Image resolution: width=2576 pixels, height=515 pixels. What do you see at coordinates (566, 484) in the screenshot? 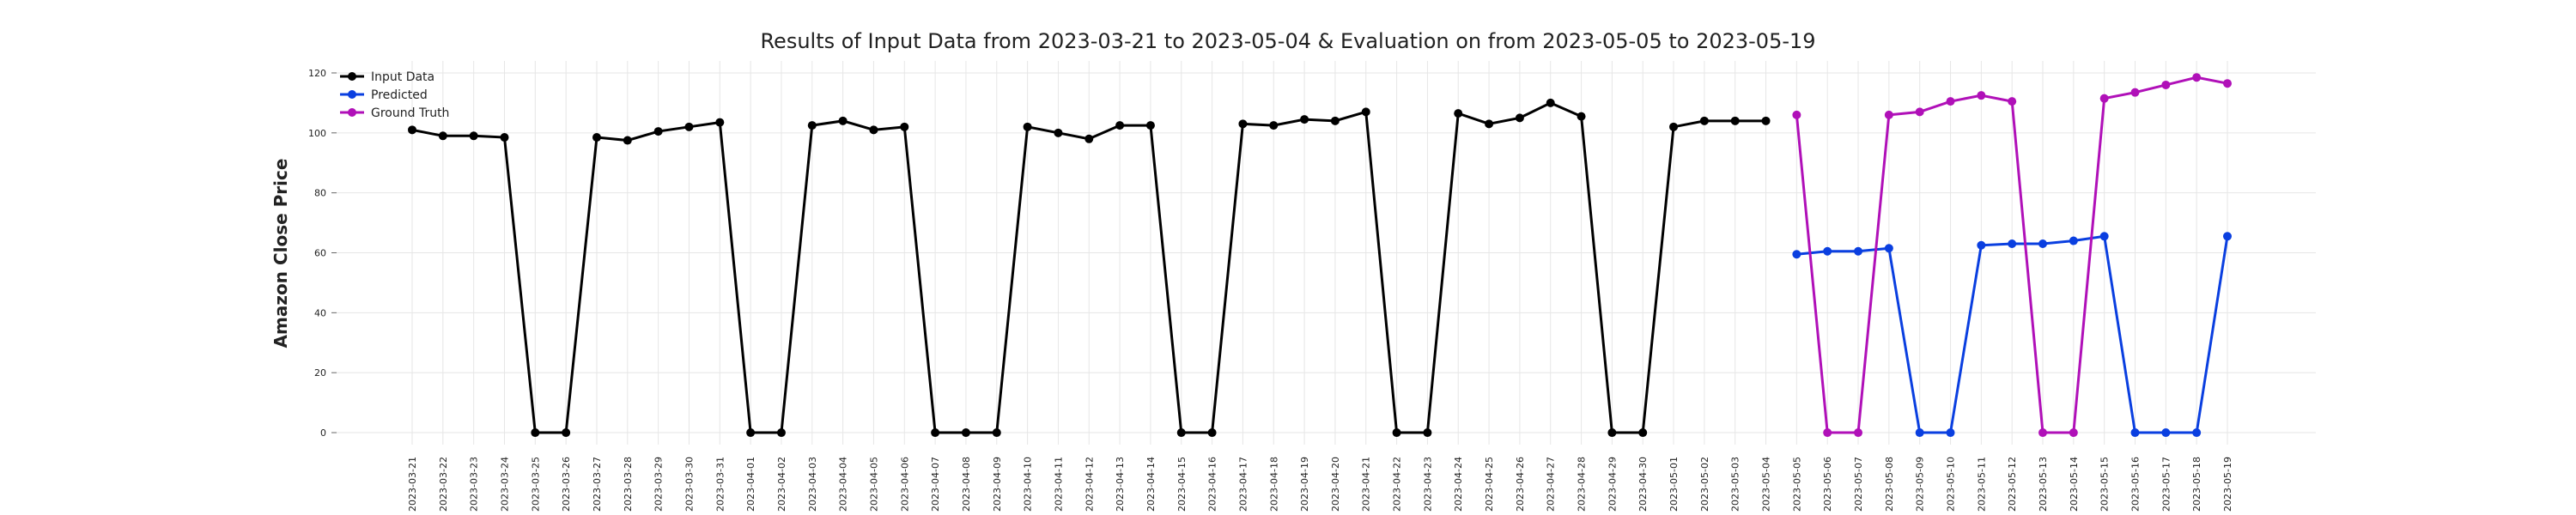
I see `x-tick-label: 2023-03-26` at bounding box center [566, 484].